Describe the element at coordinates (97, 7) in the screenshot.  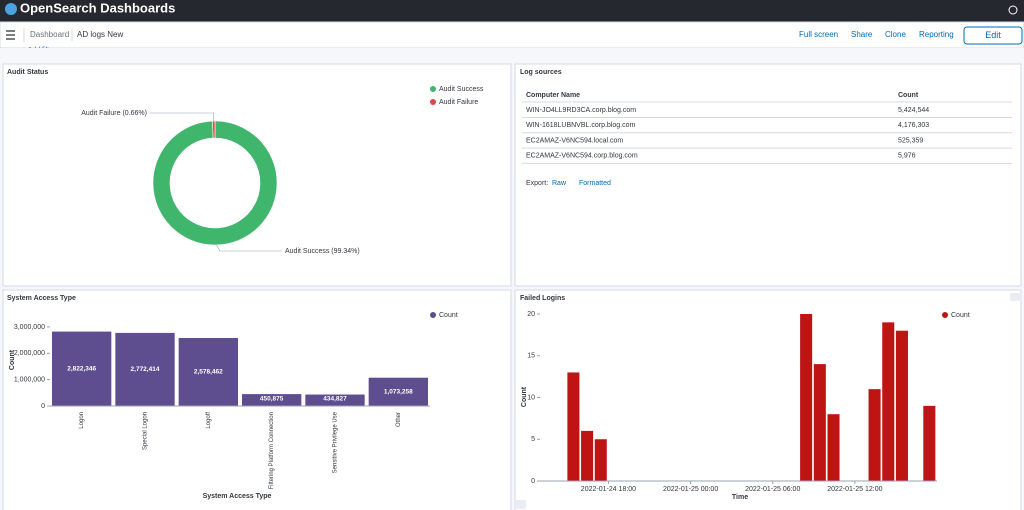
I see `brand: OpenSearch Dashboards` at that location.